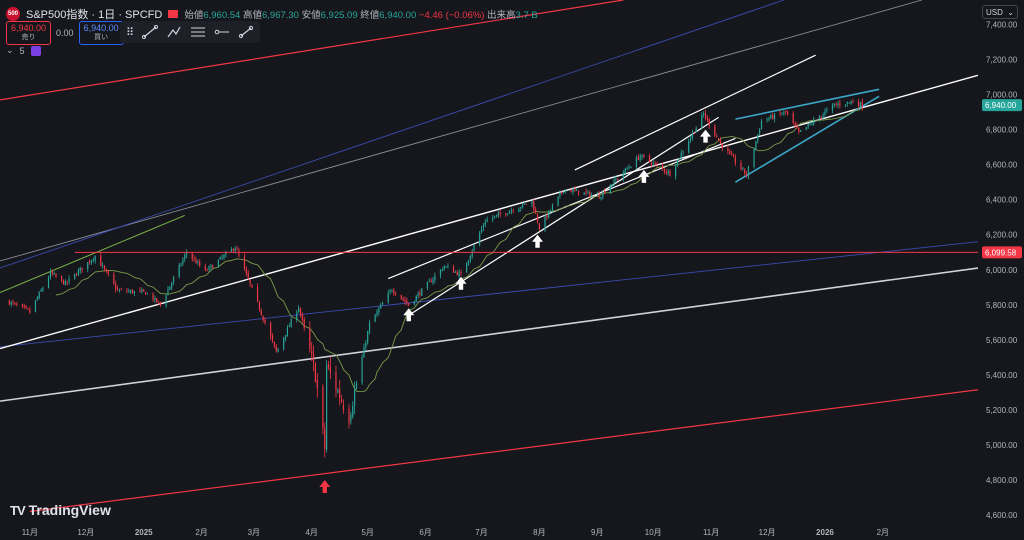 The width and height of the screenshot is (1024, 540). What do you see at coordinates (35, 50) in the screenshot?
I see `indicator-icon` at bounding box center [35, 50].